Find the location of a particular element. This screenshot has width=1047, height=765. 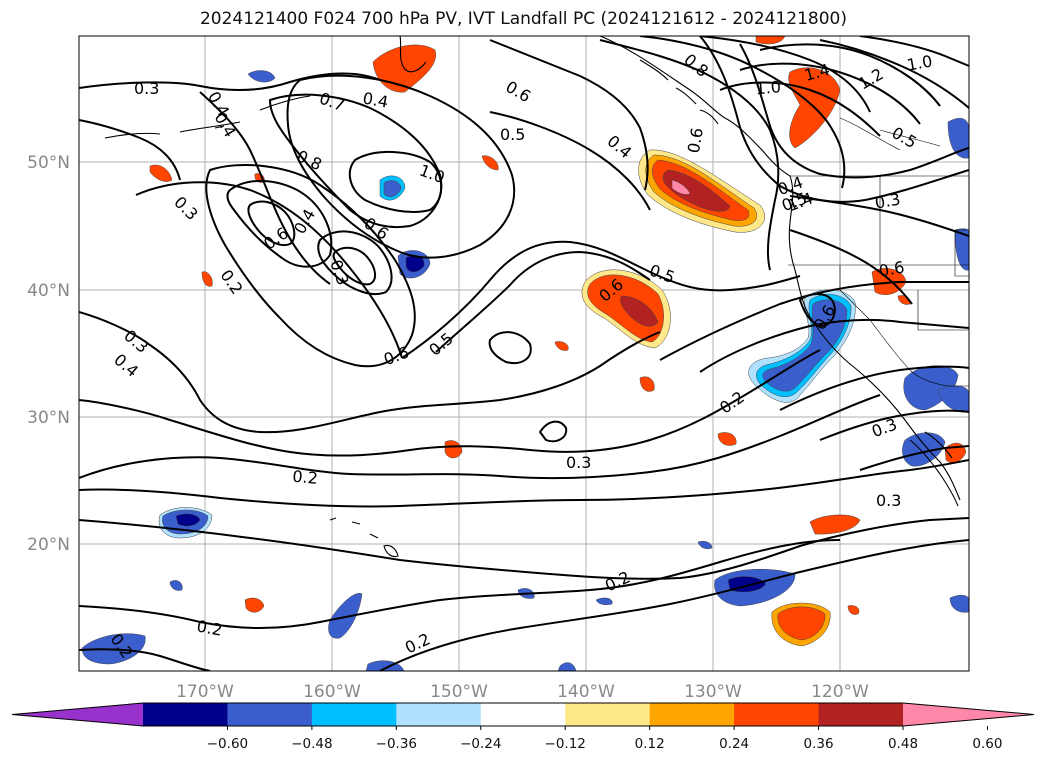

lon-label: 120°W is located at coordinates (840, 692).